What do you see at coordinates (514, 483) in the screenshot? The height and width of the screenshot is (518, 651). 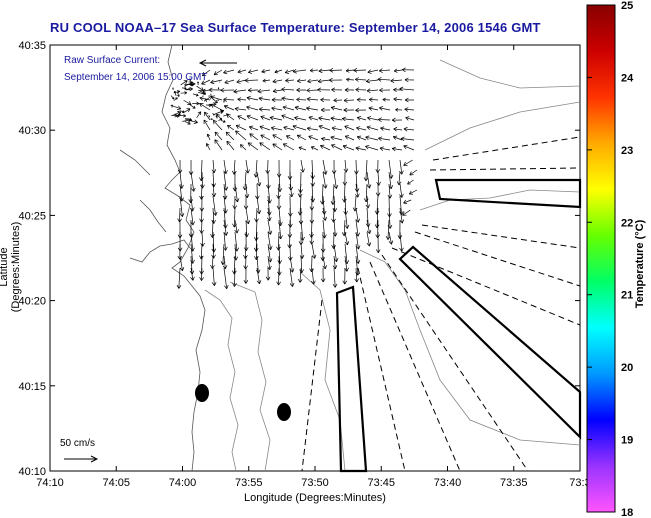 I see `x-tick-label: 73:35` at bounding box center [514, 483].